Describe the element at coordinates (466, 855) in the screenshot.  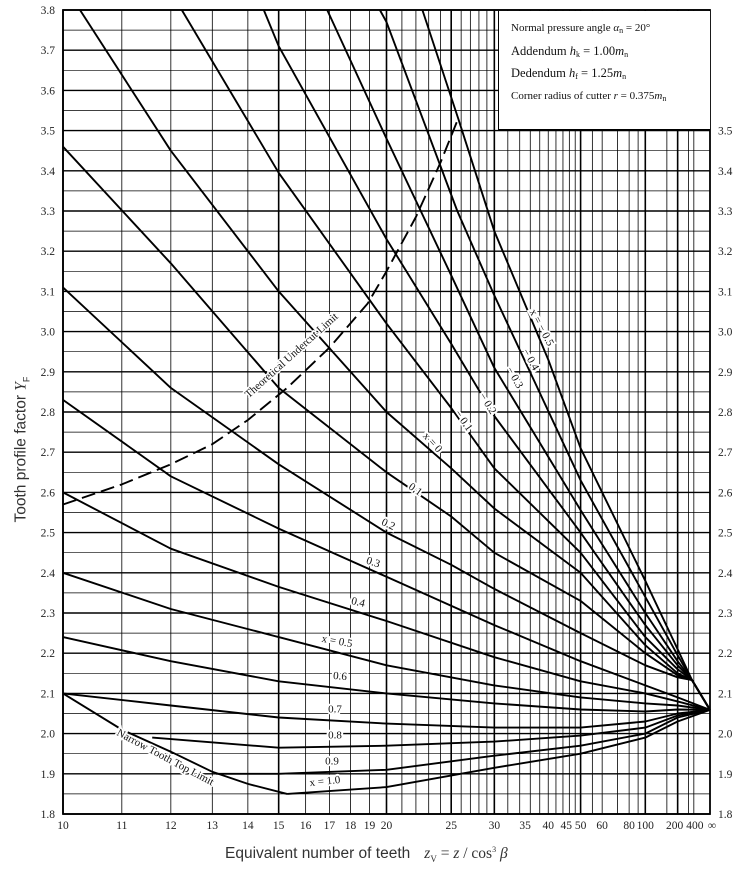
I see `x-axis-formula: zV = z / cos3 β` at that location.